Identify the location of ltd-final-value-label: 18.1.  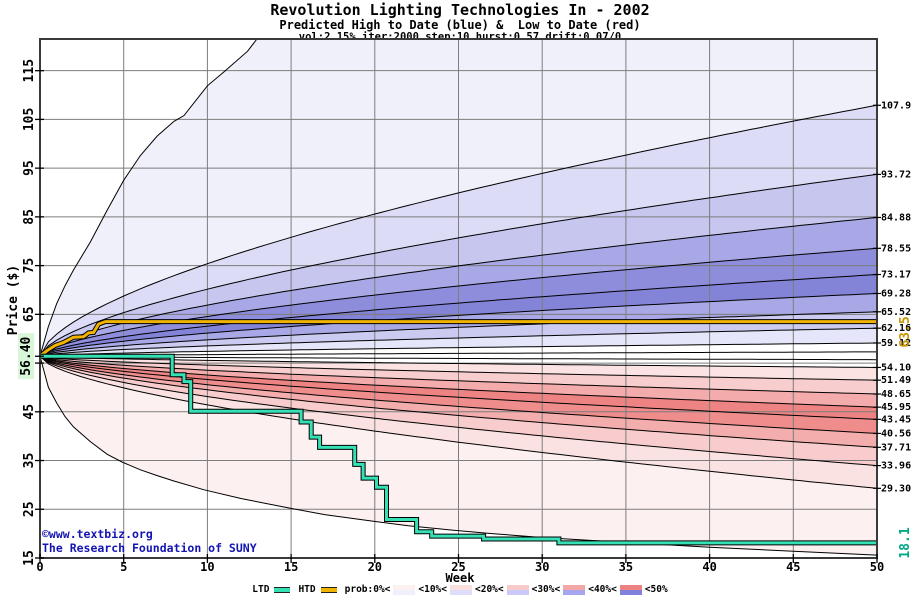
(905, 543).